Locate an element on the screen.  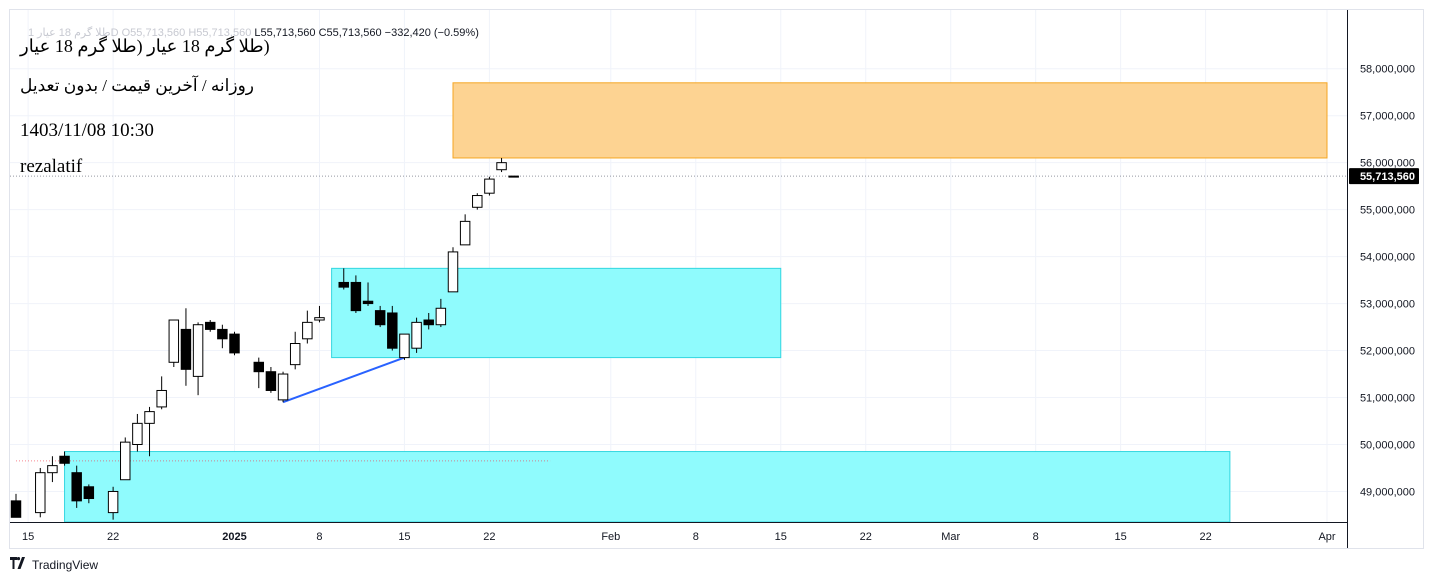
chart-title-text: (طلا گرم 18 عیار (طلا گرم 18 عیار is located at coordinates (145, 46).